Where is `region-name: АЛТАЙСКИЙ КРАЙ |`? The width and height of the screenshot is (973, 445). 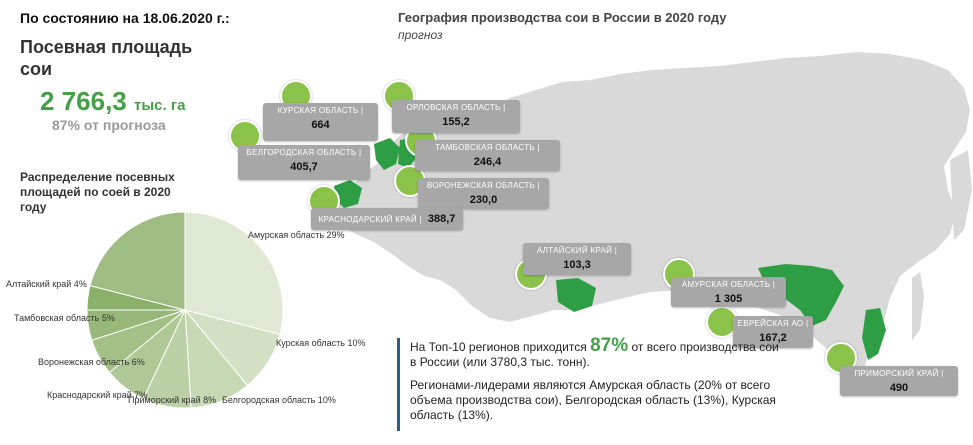
region-name: АЛТАЙСКИЙ КРАЙ | is located at coordinates (577, 250).